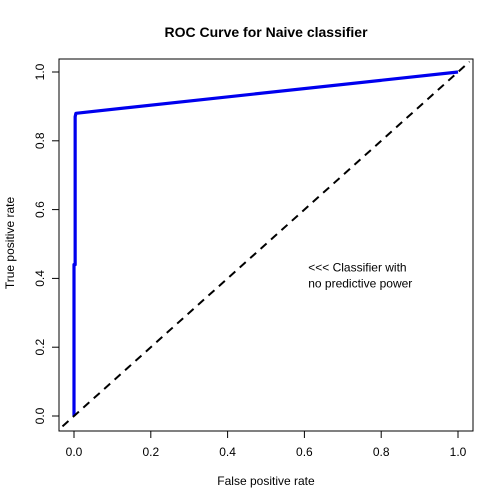 This screenshot has height=504, width=504. Describe the element at coordinates (304, 452) in the screenshot. I see `x-tick-label: 0.6` at that location.